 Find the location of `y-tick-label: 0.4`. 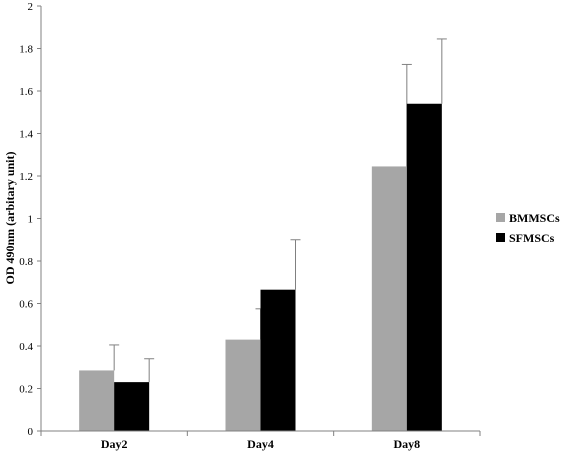

y-tick-label: 0.4 is located at coordinates (26, 347).